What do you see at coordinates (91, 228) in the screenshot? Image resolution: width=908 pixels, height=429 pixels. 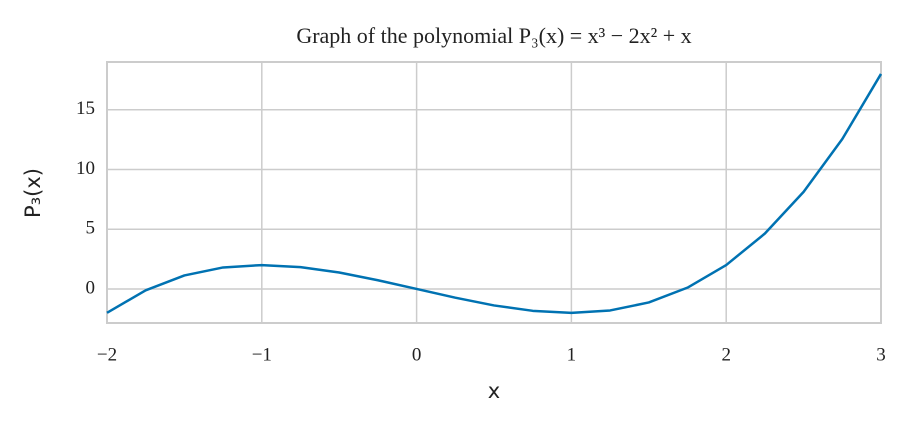 I see `y-tick-label: 5` at bounding box center [91, 228].